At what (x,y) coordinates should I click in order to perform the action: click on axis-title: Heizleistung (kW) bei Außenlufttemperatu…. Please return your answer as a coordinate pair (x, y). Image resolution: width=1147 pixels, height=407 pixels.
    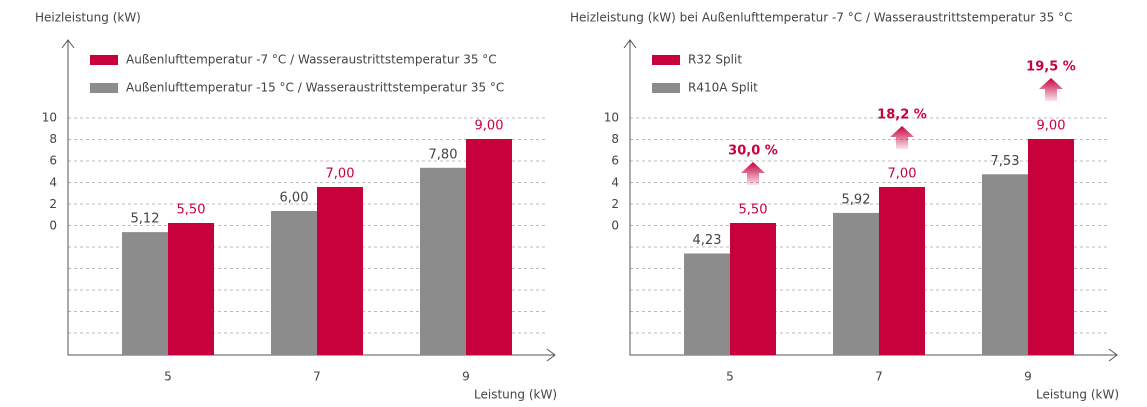
    Looking at the image, I should click on (821, 18).